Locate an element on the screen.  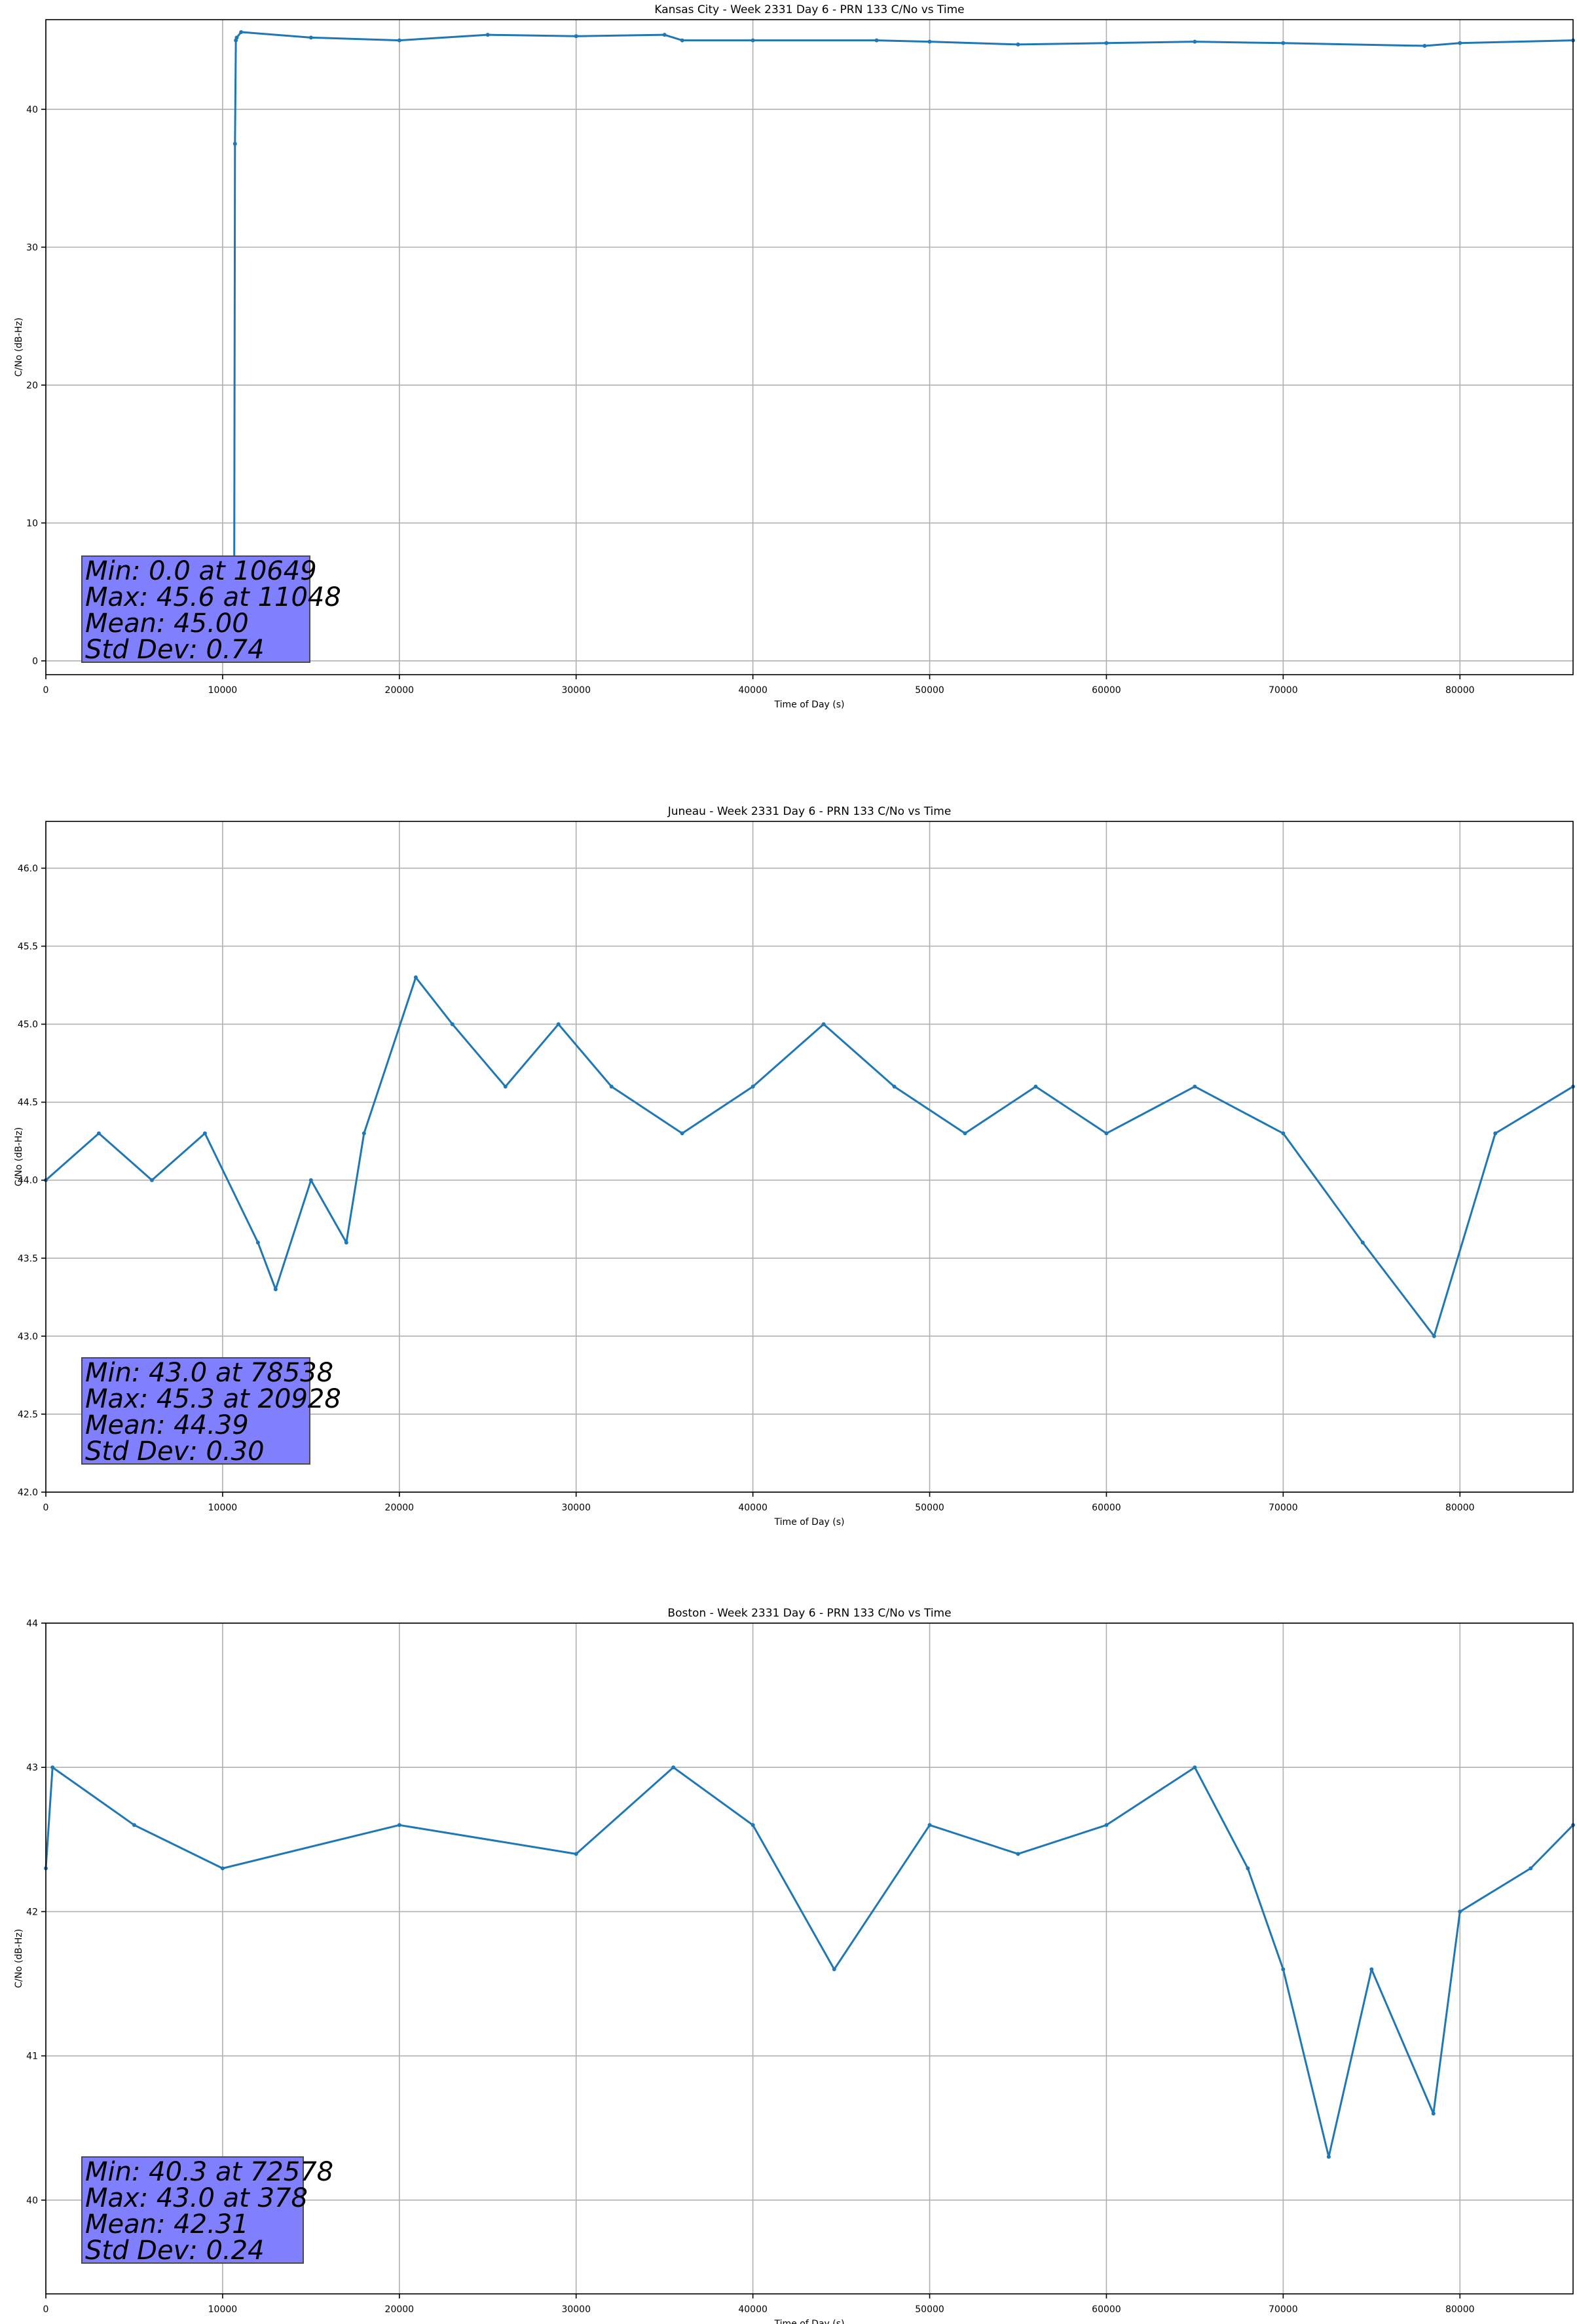
y-tick-label: 44 is located at coordinates (32, 1624).